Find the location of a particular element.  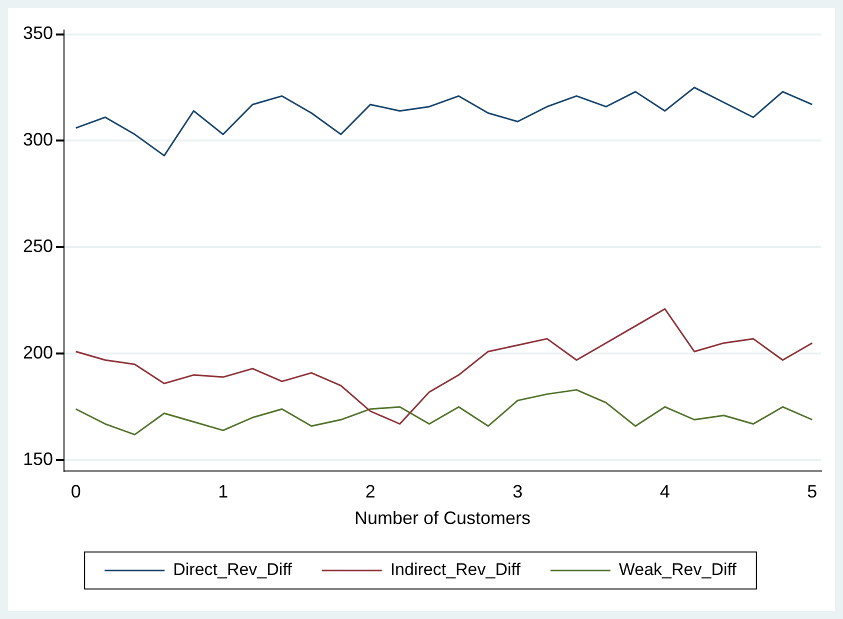

legend-label: Indirect_Rev_Diff is located at coordinates (455, 570).